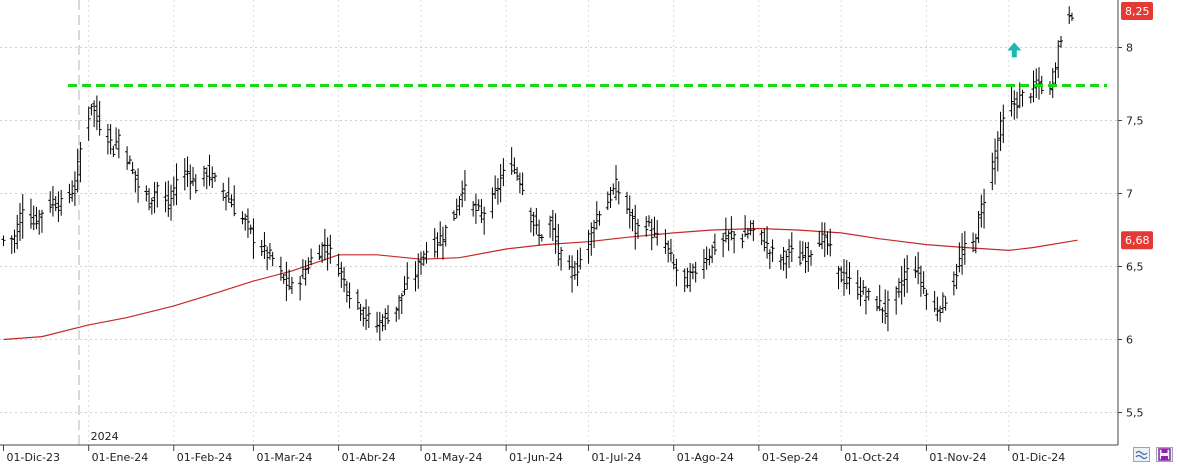  Describe the element at coordinates (1141, 454) in the screenshot. I see `indicator-toggle-button` at that location.